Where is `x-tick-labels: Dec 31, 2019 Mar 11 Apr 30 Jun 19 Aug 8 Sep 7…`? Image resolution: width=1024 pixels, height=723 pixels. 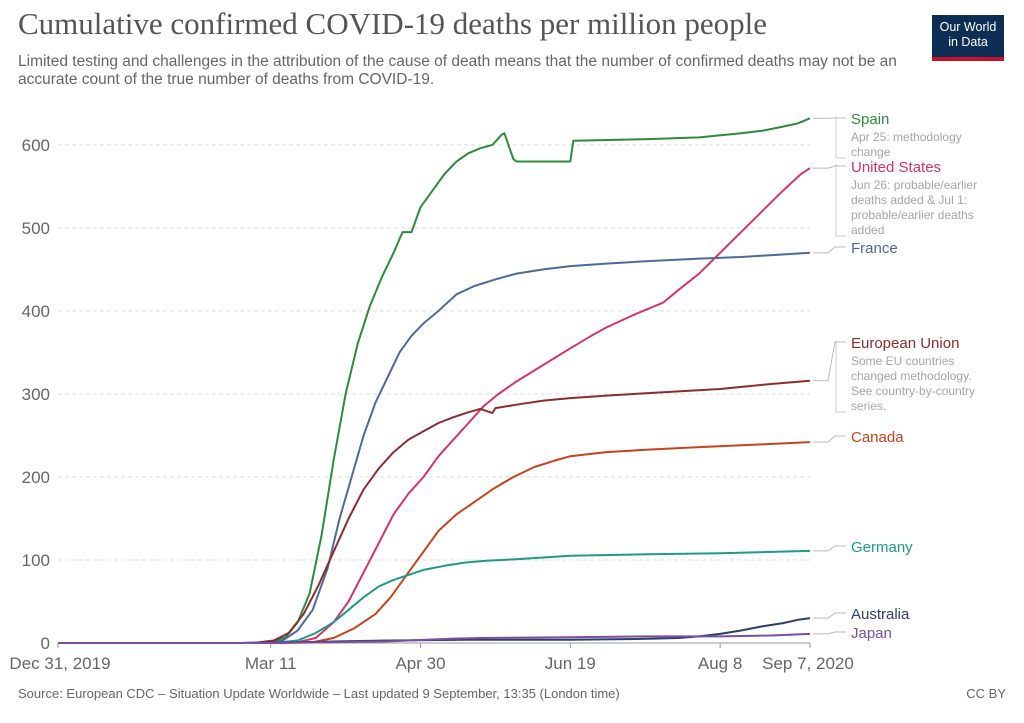
x-tick-labels: Dec 31, 2019 Mar 11 Apr 30 Jun 19 Aug 8 Sep 7… is located at coordinates (431, 658).